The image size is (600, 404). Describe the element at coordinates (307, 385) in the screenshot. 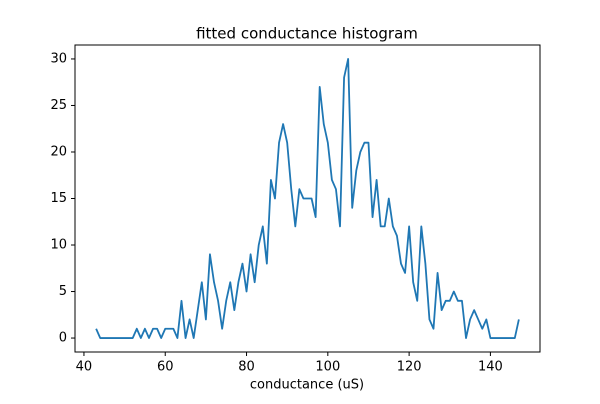

I see `x-axis-label: conductance (uS)` at that location.